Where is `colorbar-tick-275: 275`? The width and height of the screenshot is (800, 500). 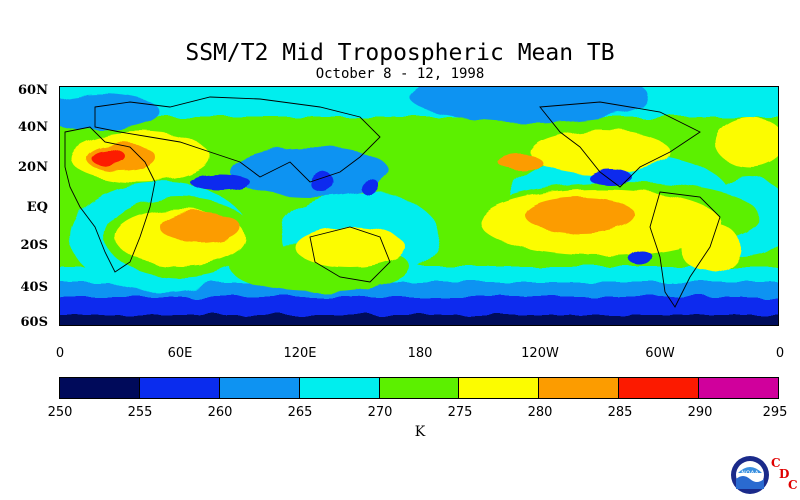
colorbar-tick-275: 275 is located at coordinates (460, 412).